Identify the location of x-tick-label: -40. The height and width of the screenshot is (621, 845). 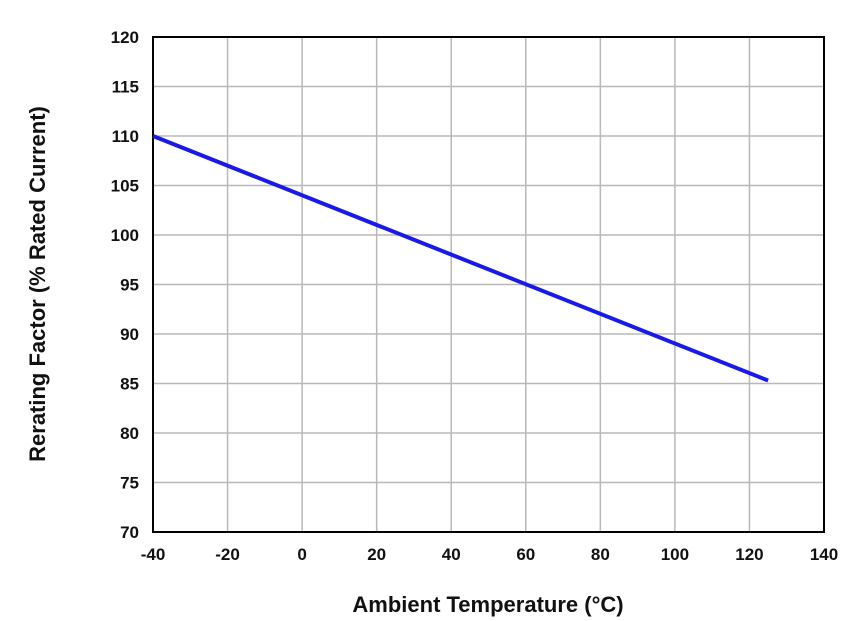
(153, 554).